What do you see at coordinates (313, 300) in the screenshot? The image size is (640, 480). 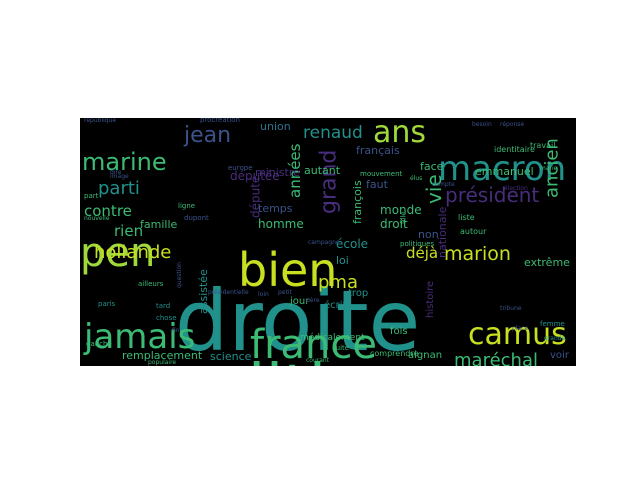 I see `word-pere: père` at bounding box center [313, 300].